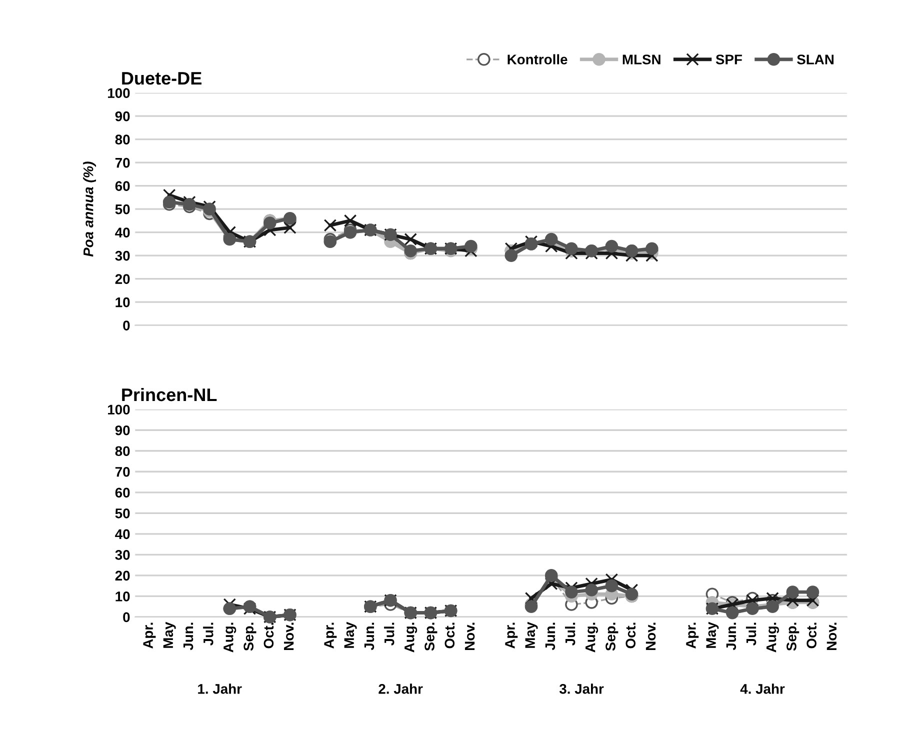 This screenshot has width=901, height=731. I want to click on y-axis-title: Poa annua (%), so click(89, 209).